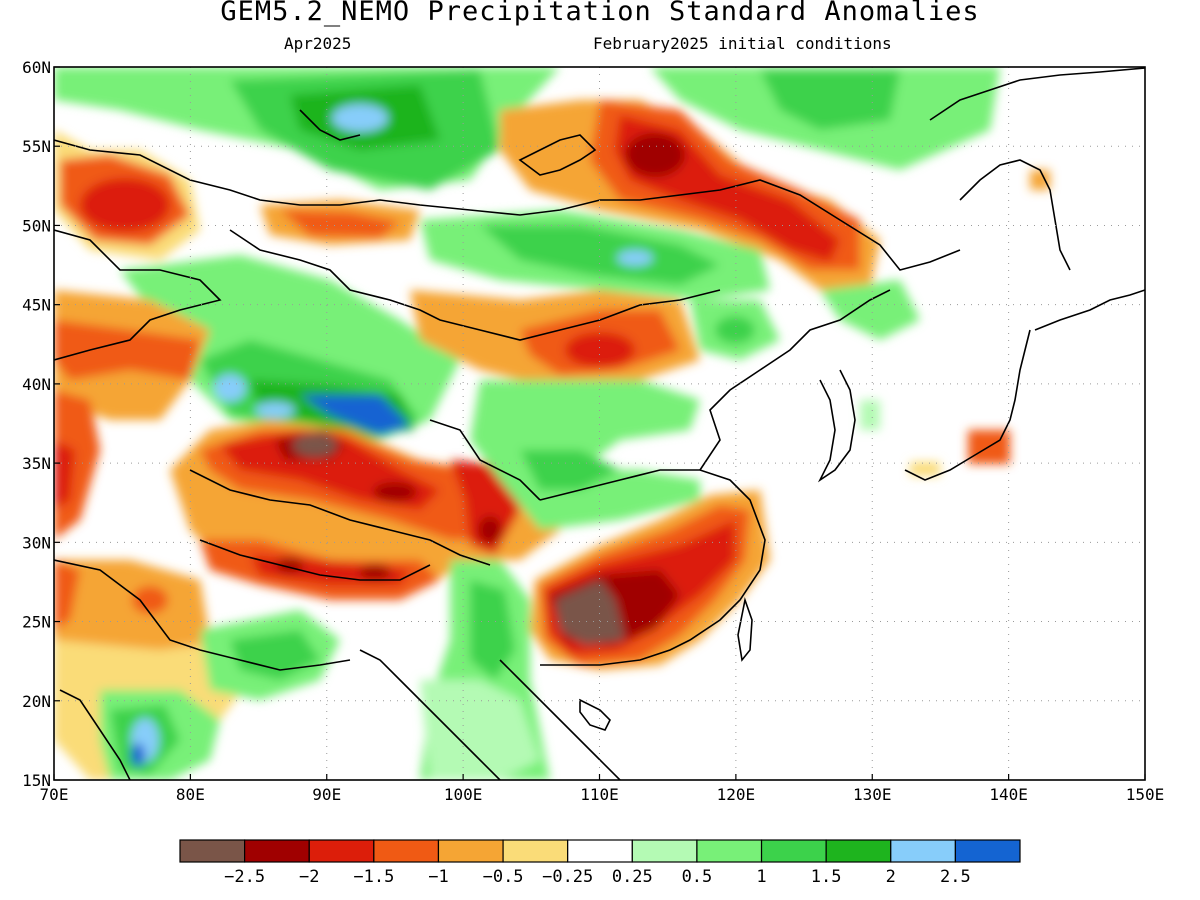  I want to click on latitude-axis: 60N 55N 50N 45N 40N 35N 30N 25N 20N 15N, so click(41, 424).